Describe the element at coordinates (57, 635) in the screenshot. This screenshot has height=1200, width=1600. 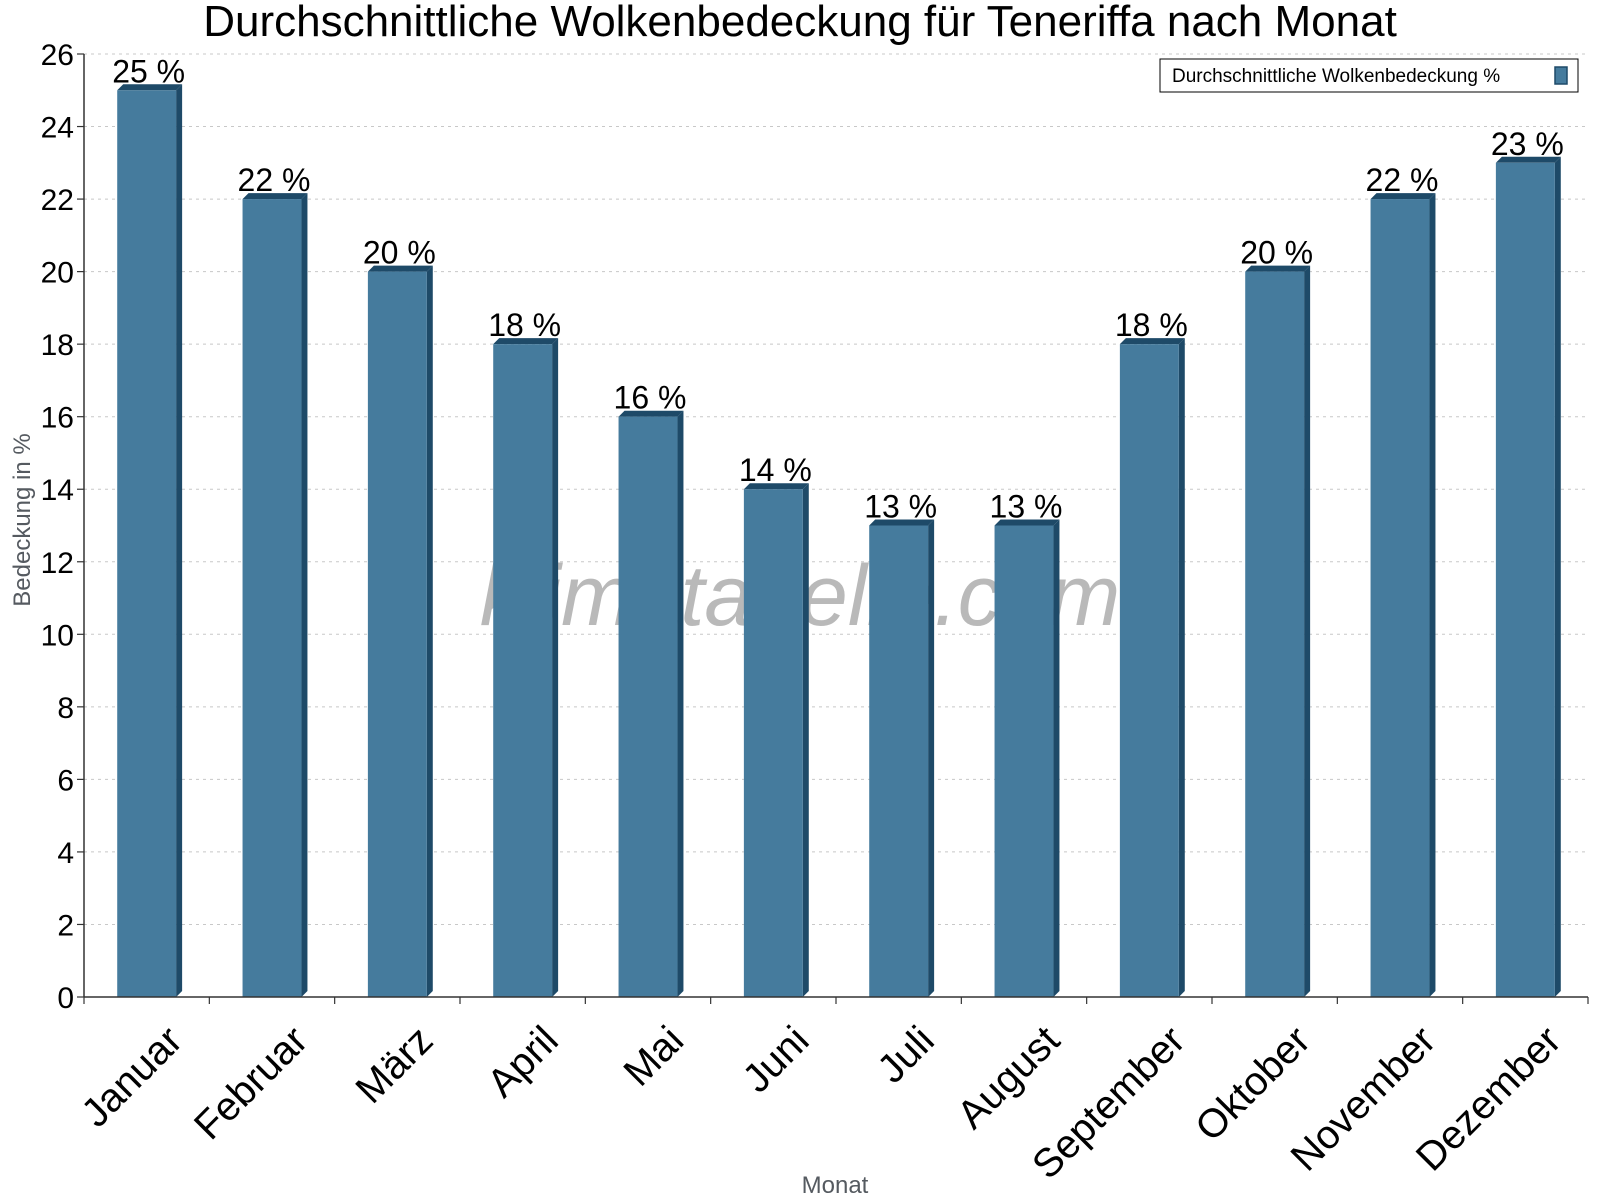
I see `y-tick-label: 10` at that location.